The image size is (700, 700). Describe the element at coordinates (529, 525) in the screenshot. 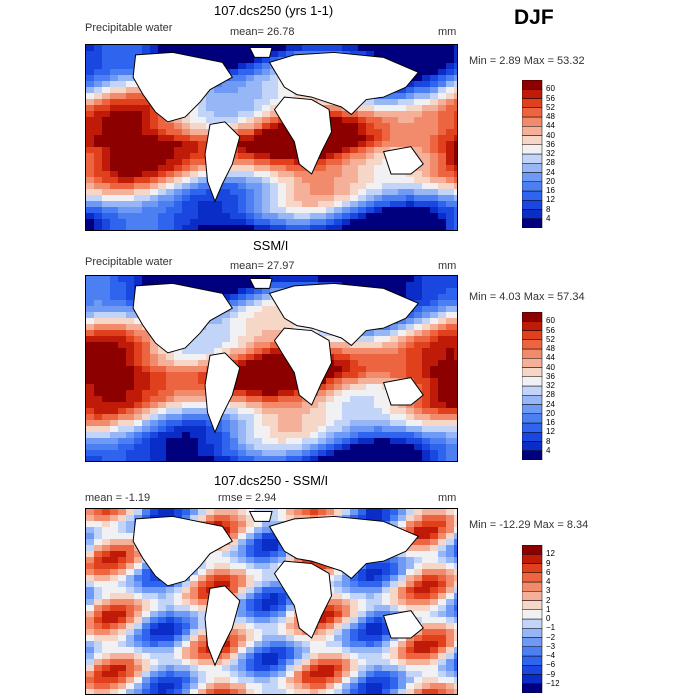

I see `panel-3-minmax: Min = -12.29 Max = 8.34` at that location.